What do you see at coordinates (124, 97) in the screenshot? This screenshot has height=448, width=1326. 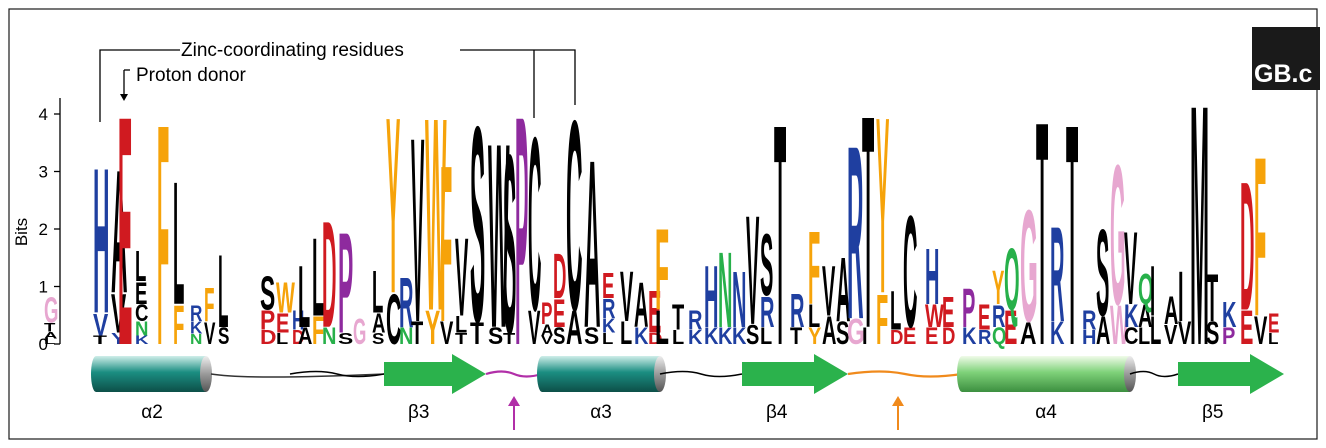 I see `proton-arrow-icon` at bounding box center [124, 97].